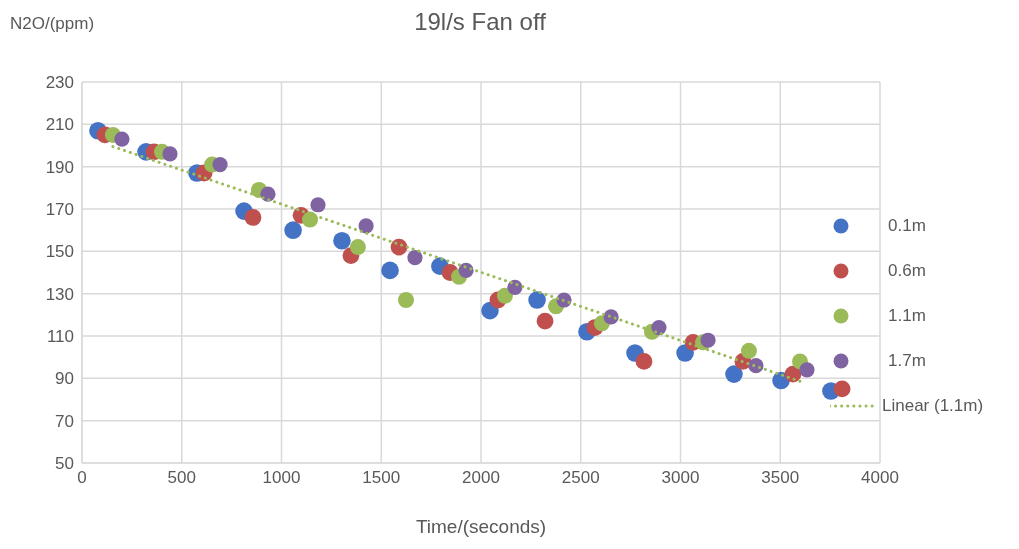 The height and width of the screenshot is (549, 1019). I want to click on y-tick-label: 230, so click(59, 83).